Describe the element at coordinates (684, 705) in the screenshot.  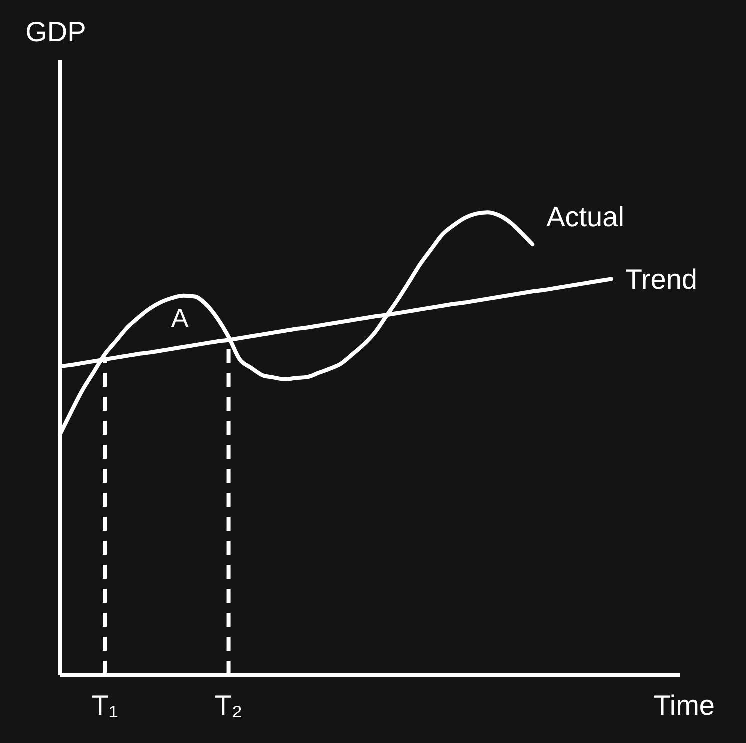
I see `x-axis-title: Time` at that location.